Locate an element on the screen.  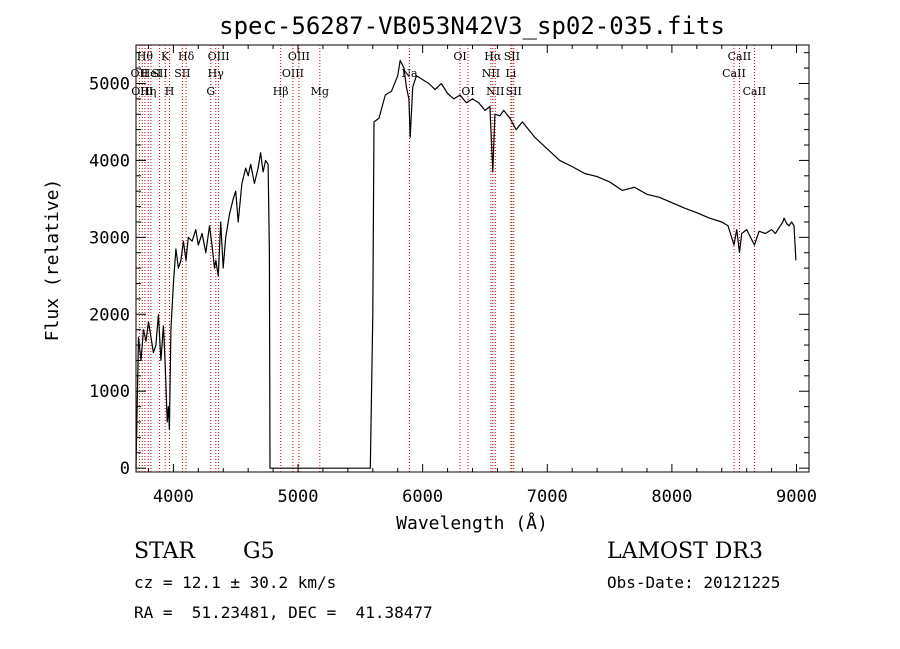
line-label-7: H is located at coordinates (170, 91).